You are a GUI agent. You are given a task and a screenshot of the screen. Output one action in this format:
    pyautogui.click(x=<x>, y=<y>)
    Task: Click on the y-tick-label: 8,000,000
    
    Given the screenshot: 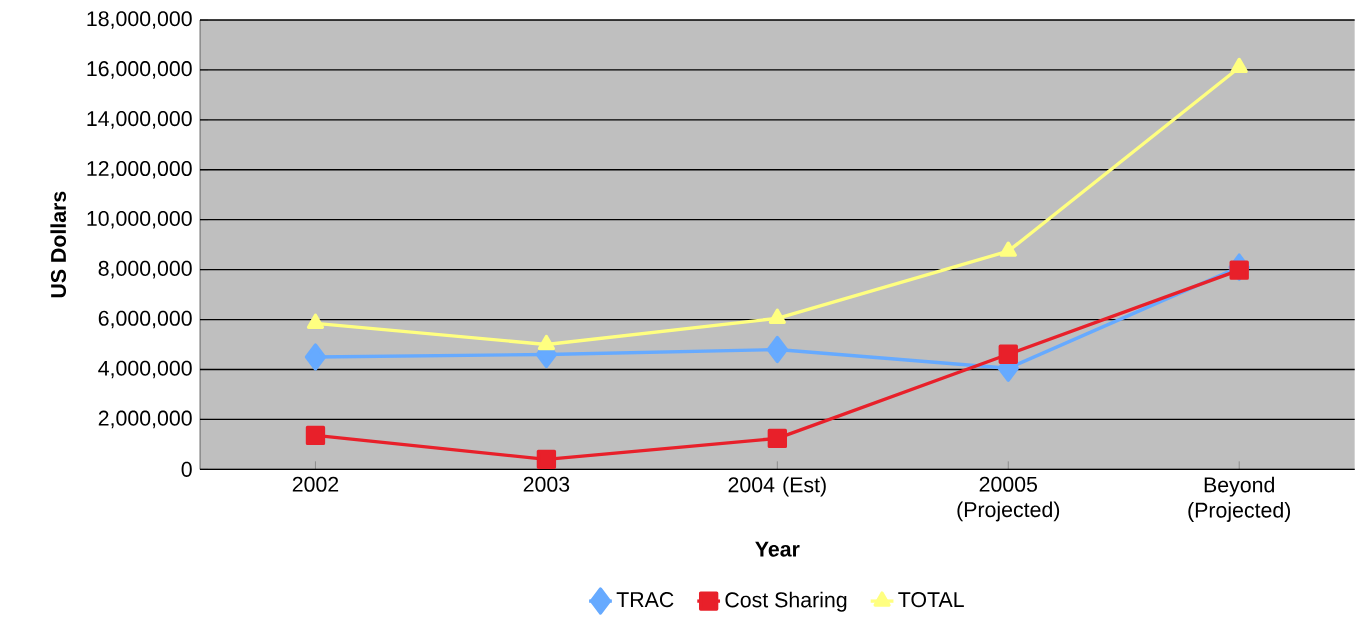 What is the action you would take?
    pyautogui.click(x=145, y=269)
    